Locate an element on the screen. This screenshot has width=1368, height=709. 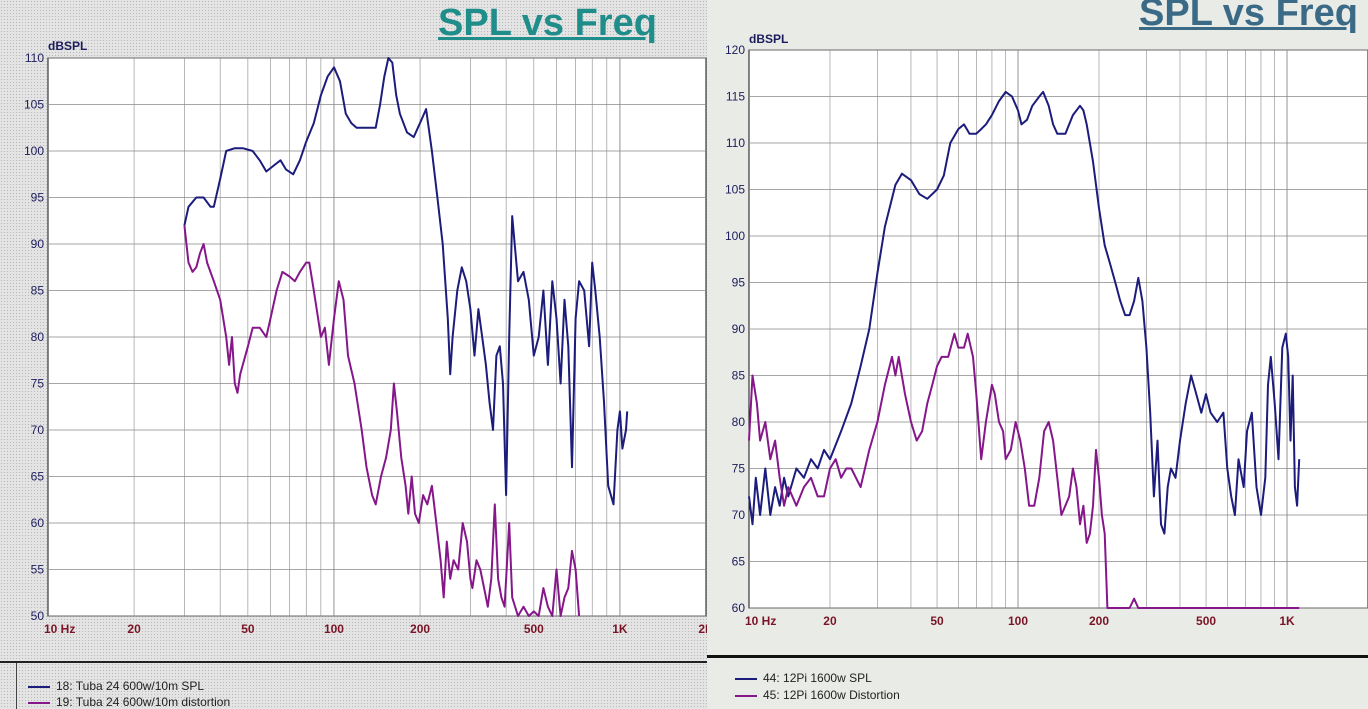
x-tick-label: 2K is located at coordinates (702, 629).